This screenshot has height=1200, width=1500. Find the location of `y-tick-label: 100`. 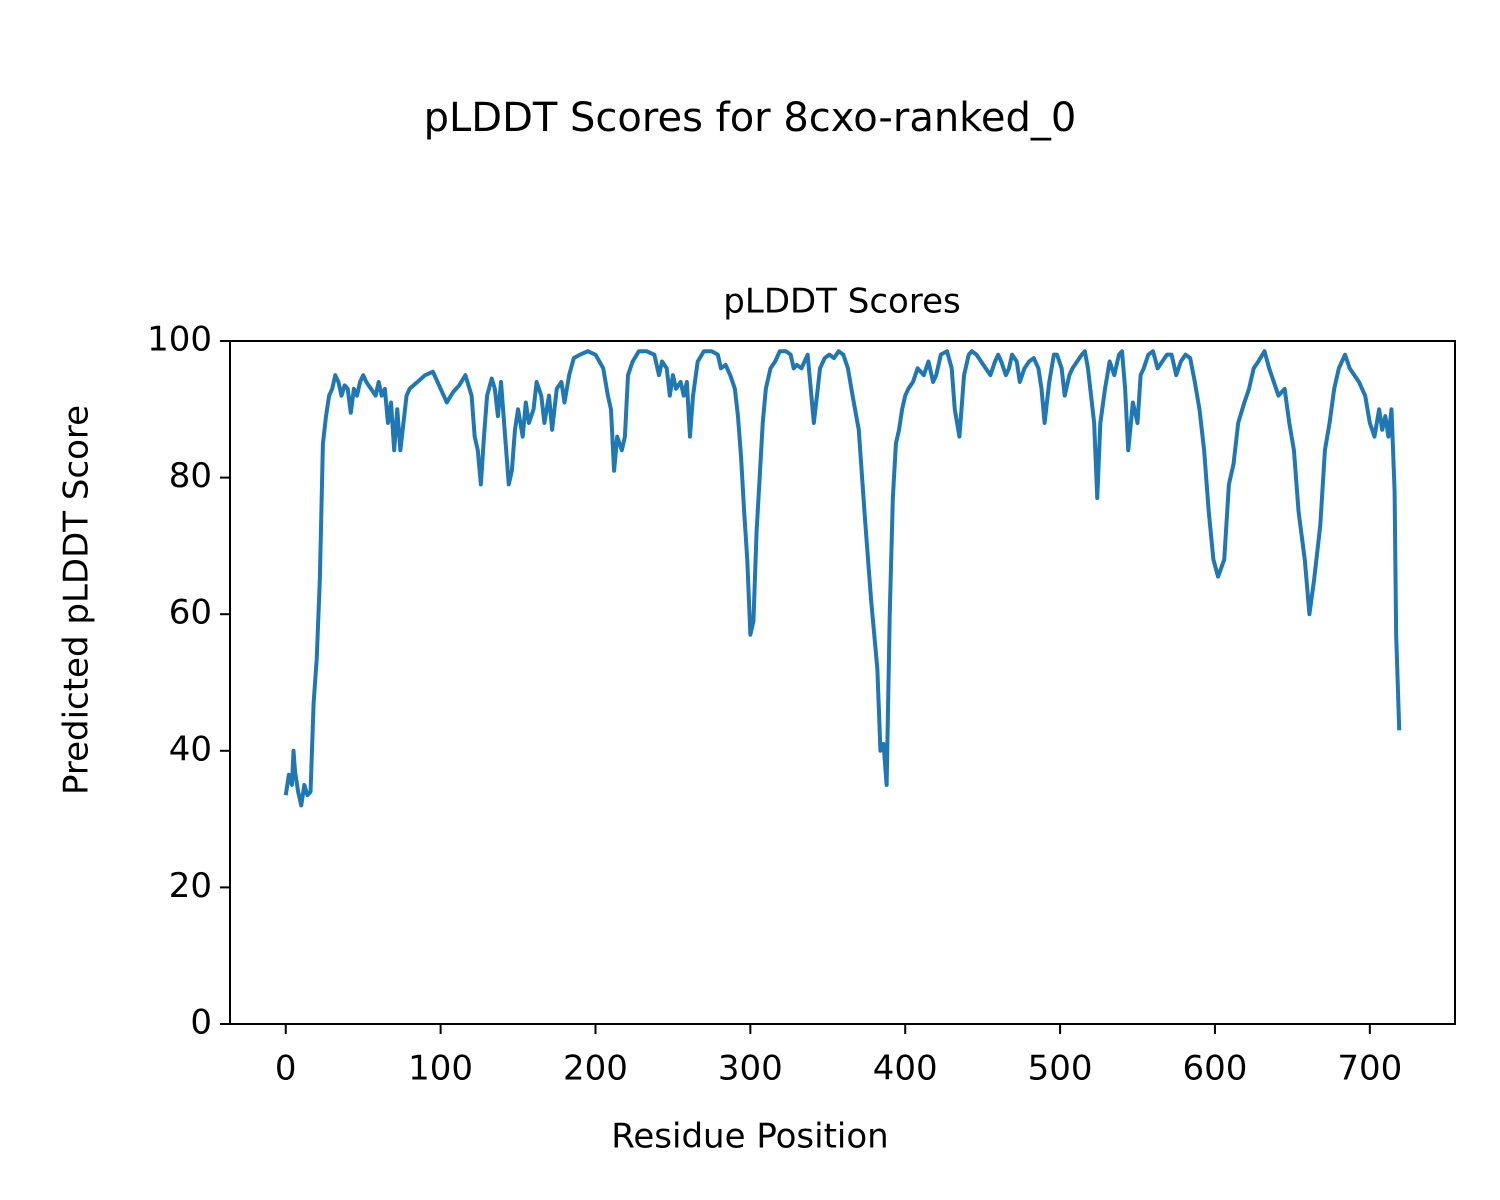

y-tick-label: 100 is located at coordinates (179, 340).